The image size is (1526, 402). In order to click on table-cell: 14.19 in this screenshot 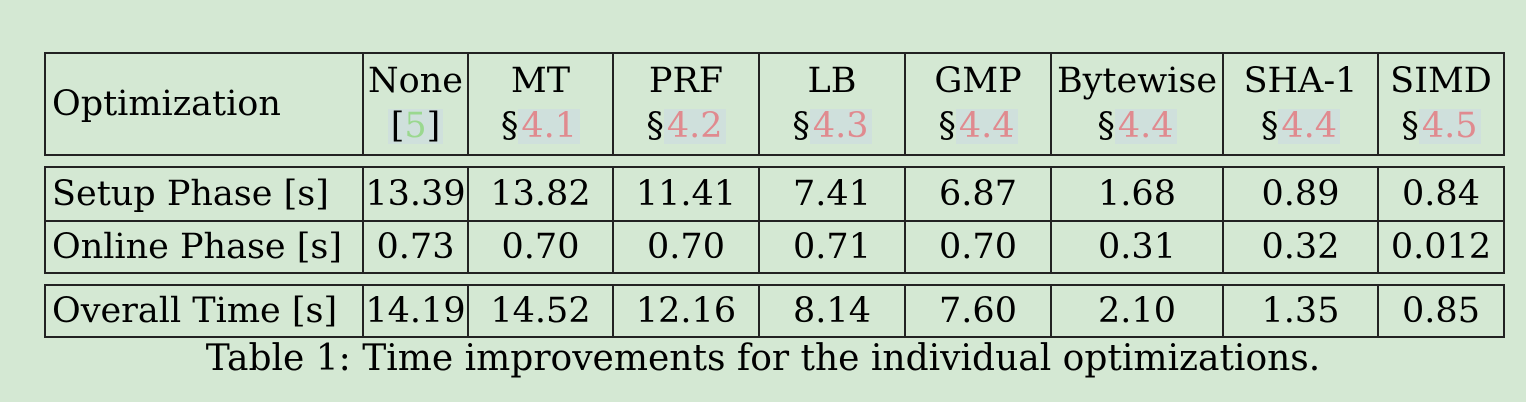, I will do `click(414, 311)`.